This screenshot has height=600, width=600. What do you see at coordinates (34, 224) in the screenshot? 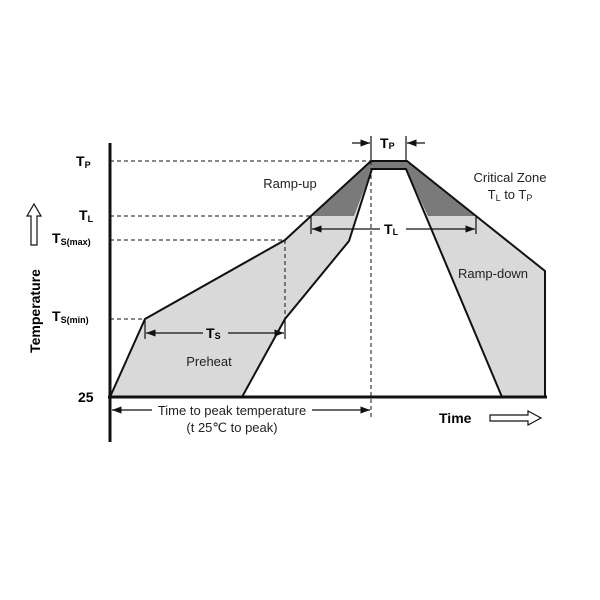
I see `up-arrow-icon` at bounding box center [34, 224].